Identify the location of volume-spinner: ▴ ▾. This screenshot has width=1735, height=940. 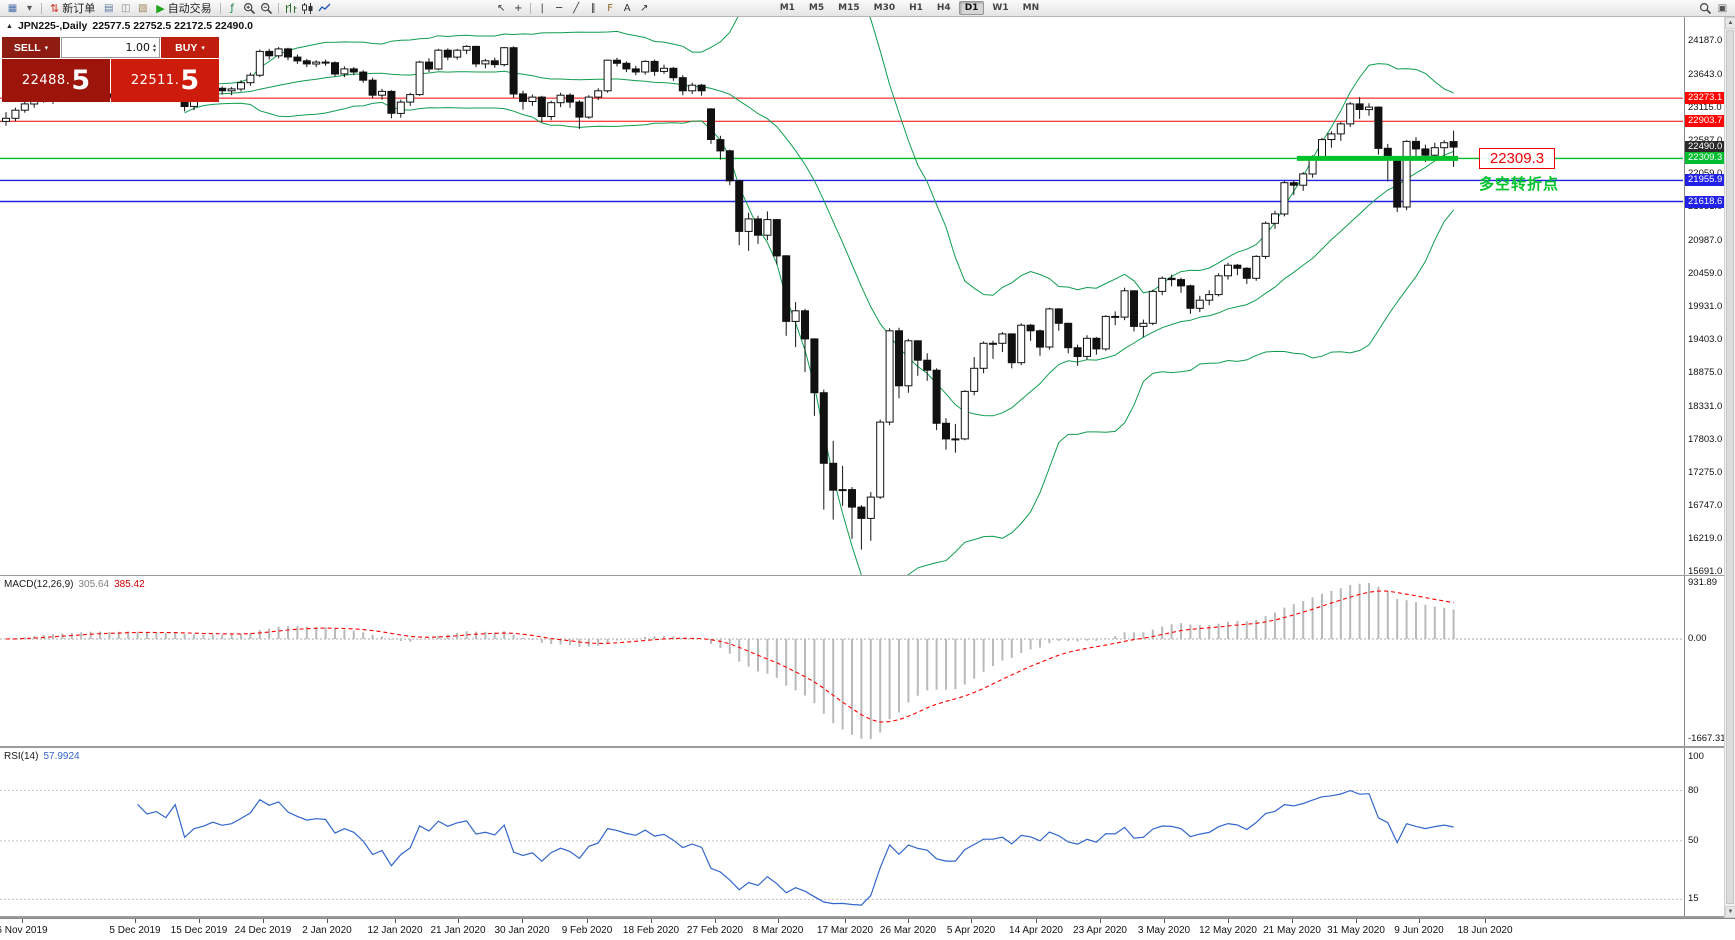
(154, 47).